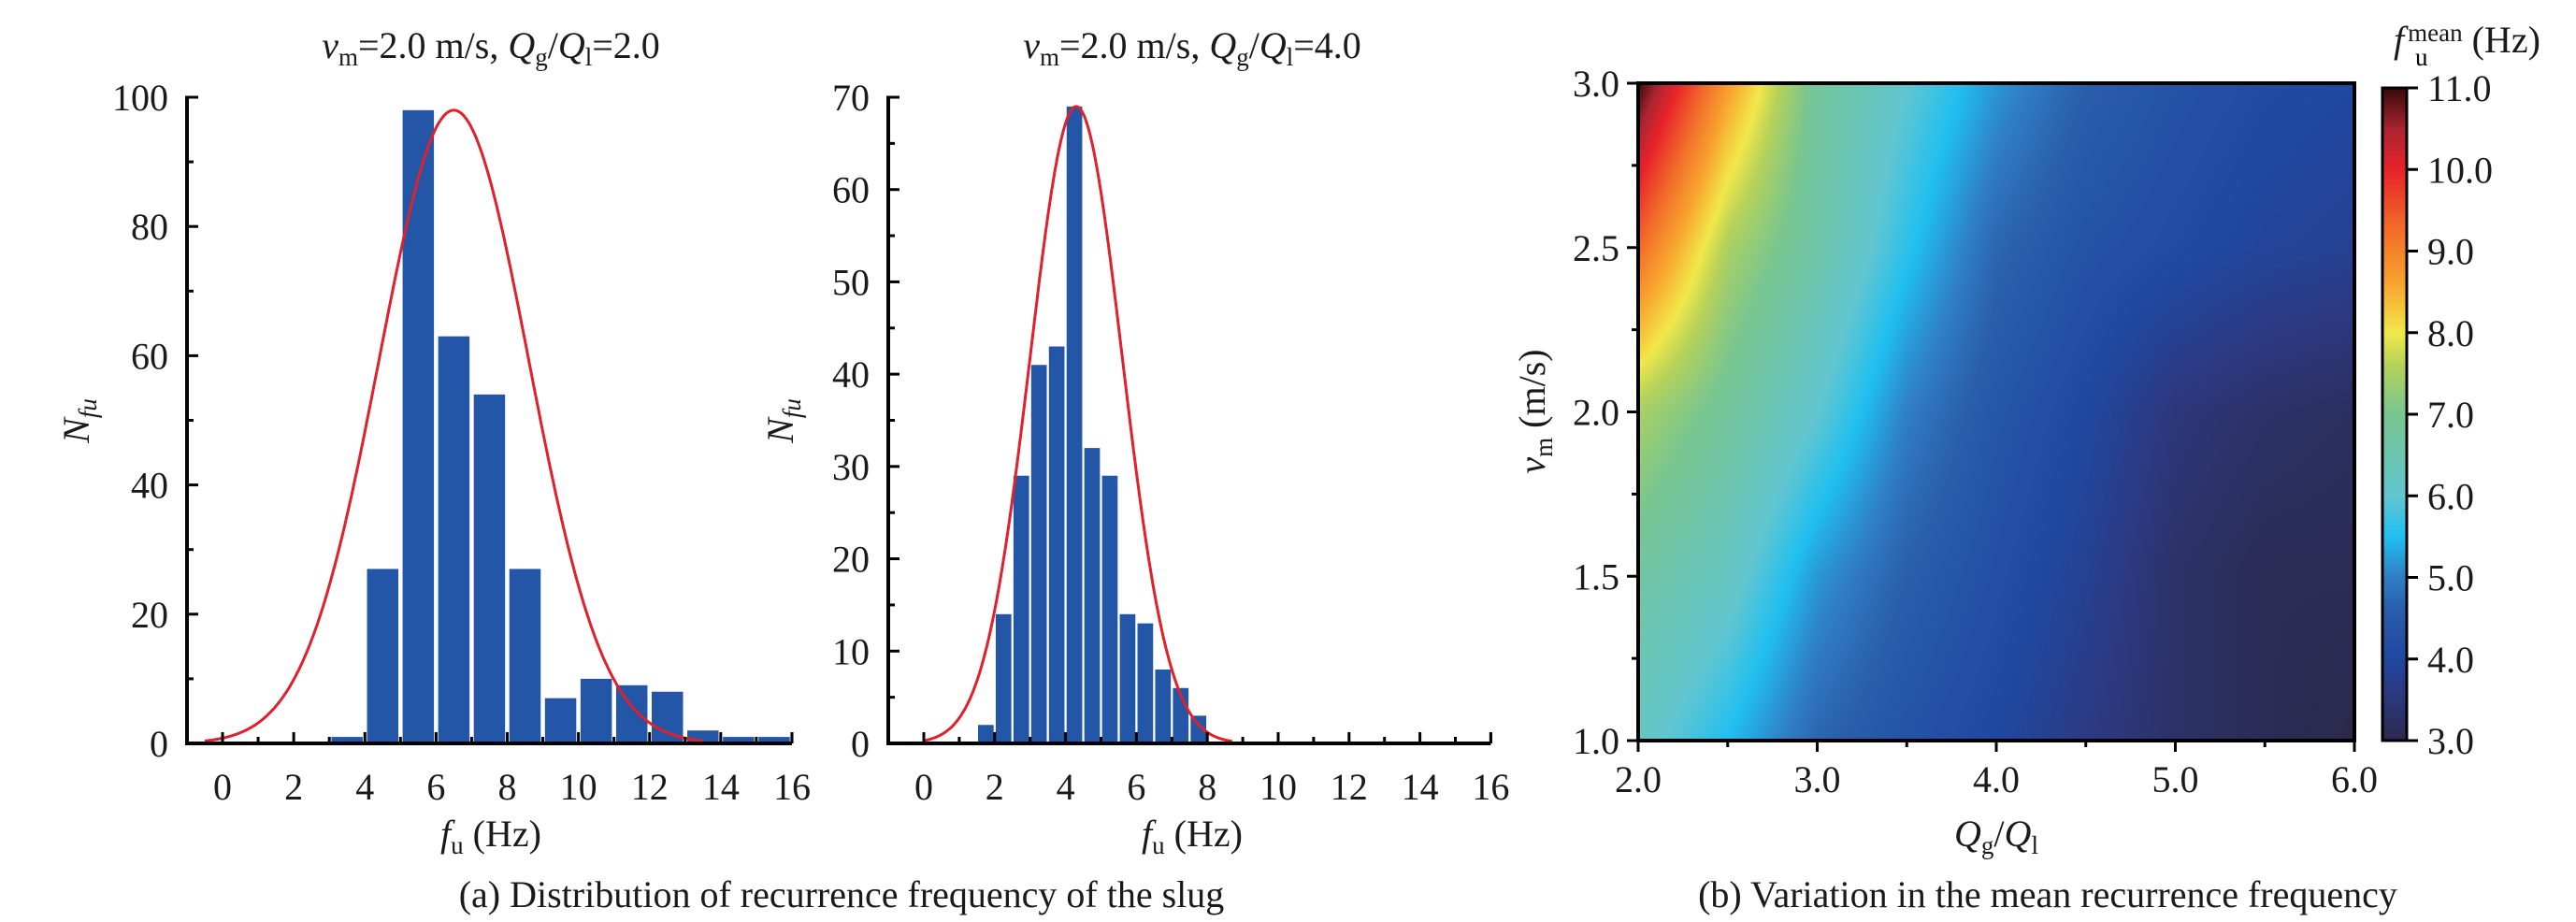 This screenshot has height=922, width=2576. I want to click on chart-left-title: vm=2.0 m/s, Qg/Ql=2.0, so click(491, 48).